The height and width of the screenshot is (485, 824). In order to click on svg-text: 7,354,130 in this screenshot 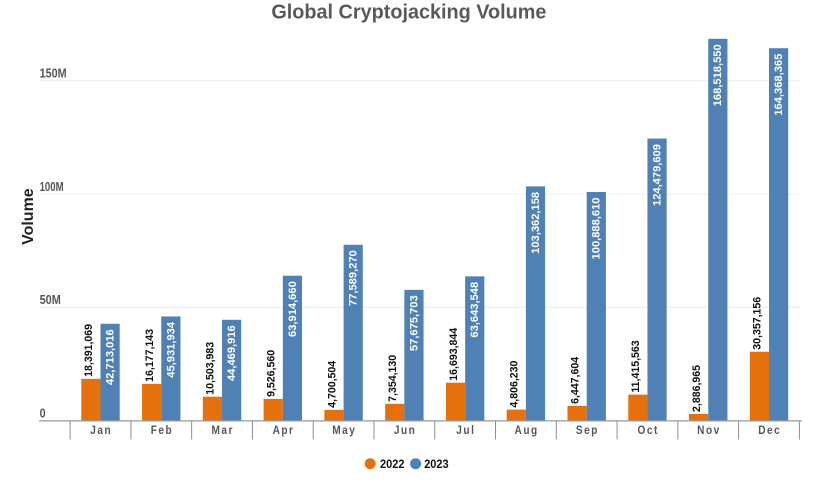, I will do `click(393, 378)`.